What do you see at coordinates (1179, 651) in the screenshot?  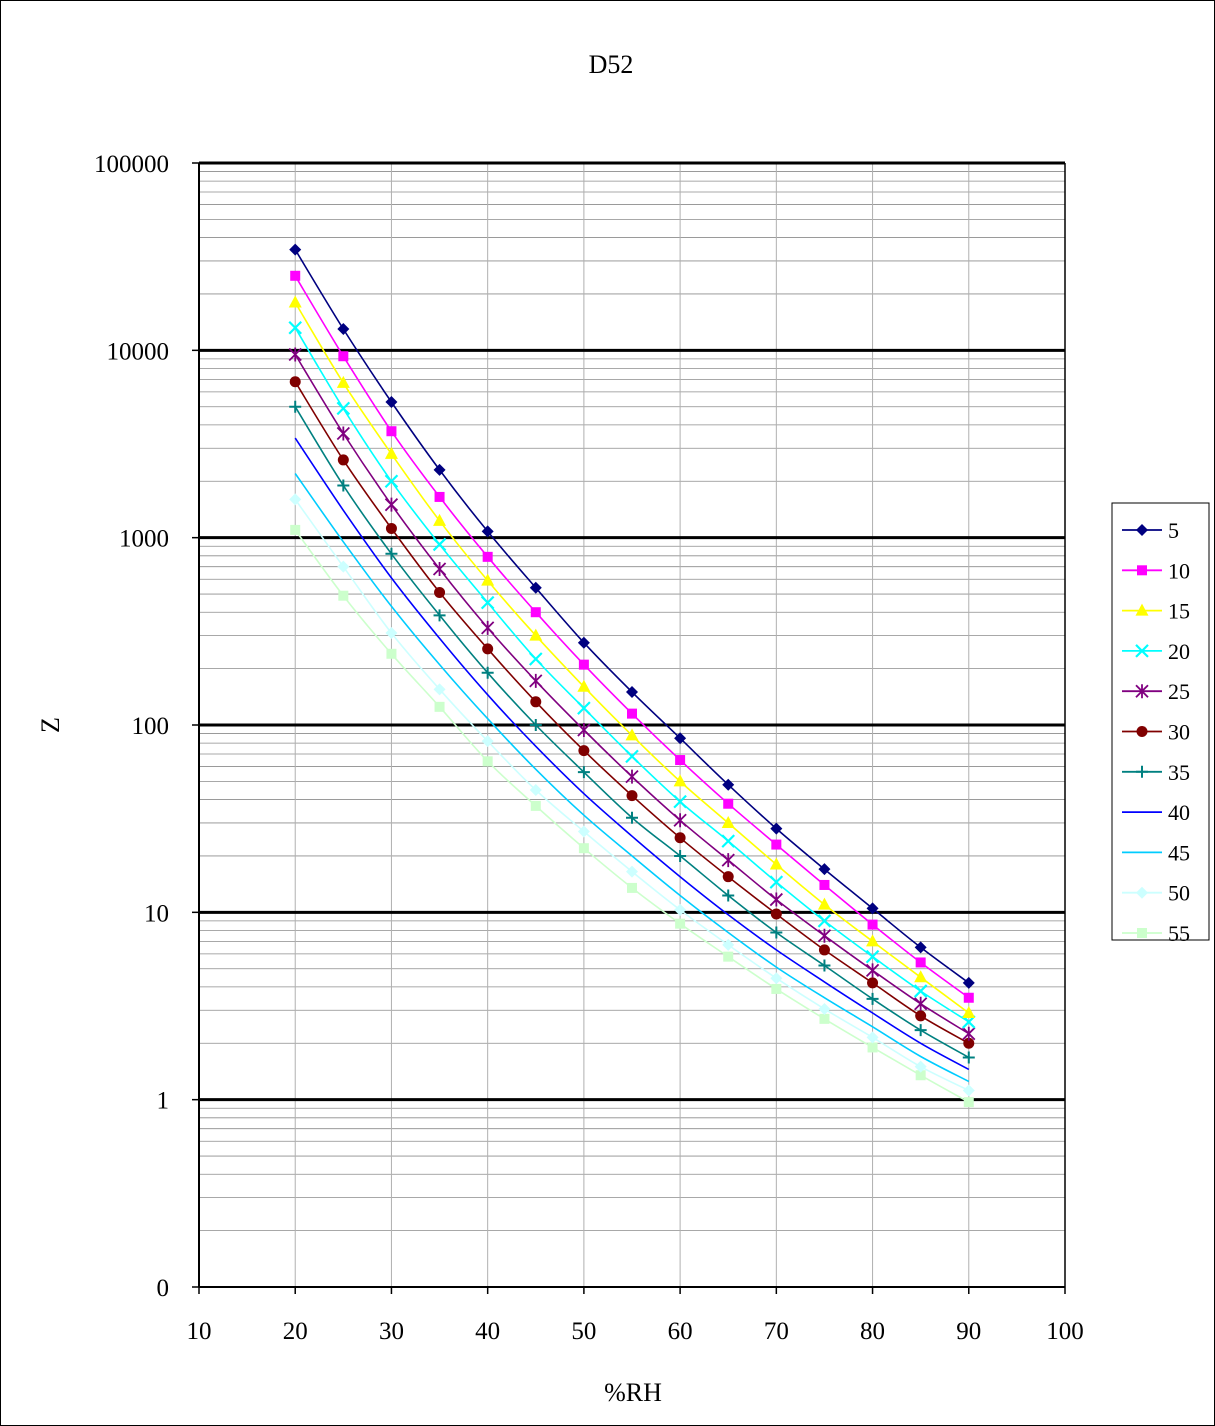 I see `legend-label: 20` at bounding box center [1179, 651].